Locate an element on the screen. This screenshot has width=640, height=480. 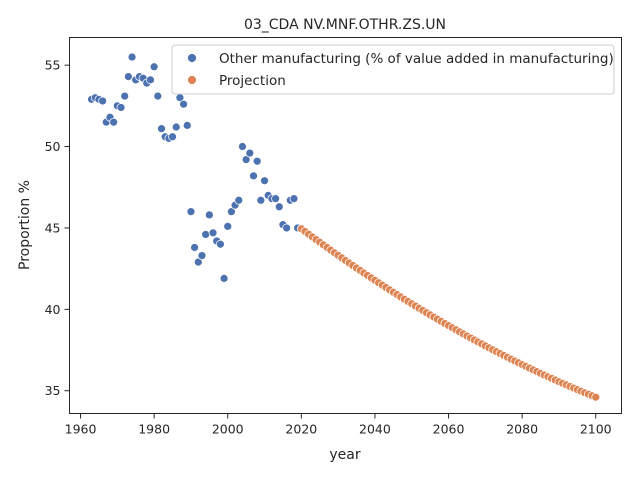
y-tick-label: 35 is located at coordinates (53, 390).